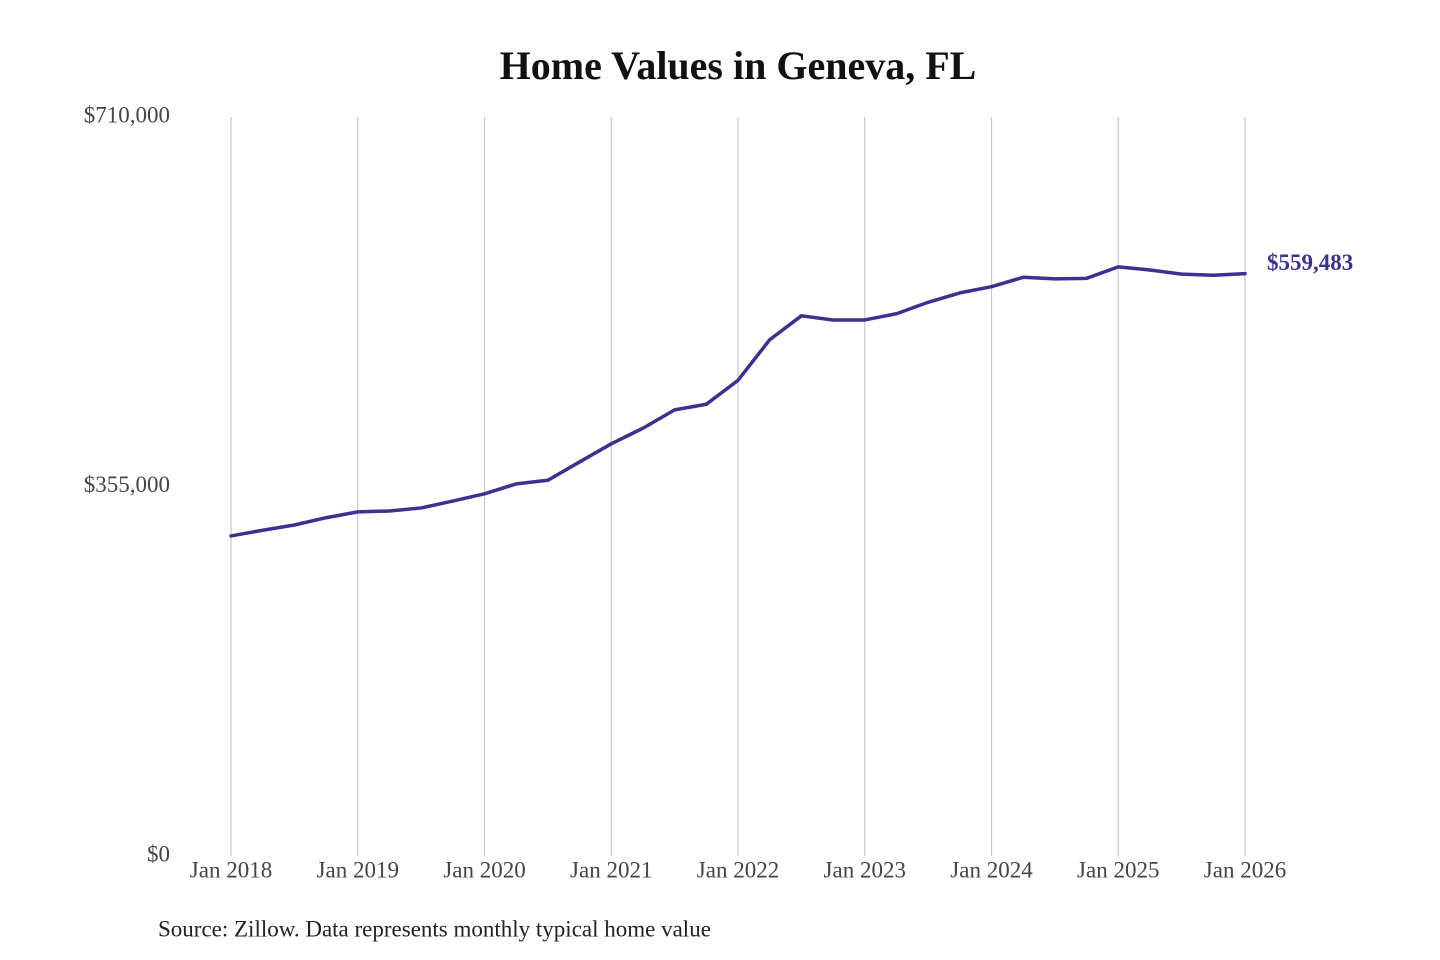 The width and height of the screenshot is (1440, 960). What do you see at coordinates (158, 853) in the screenshot?
I see `y-tick-label: $0` at bounding box center [158, 853].